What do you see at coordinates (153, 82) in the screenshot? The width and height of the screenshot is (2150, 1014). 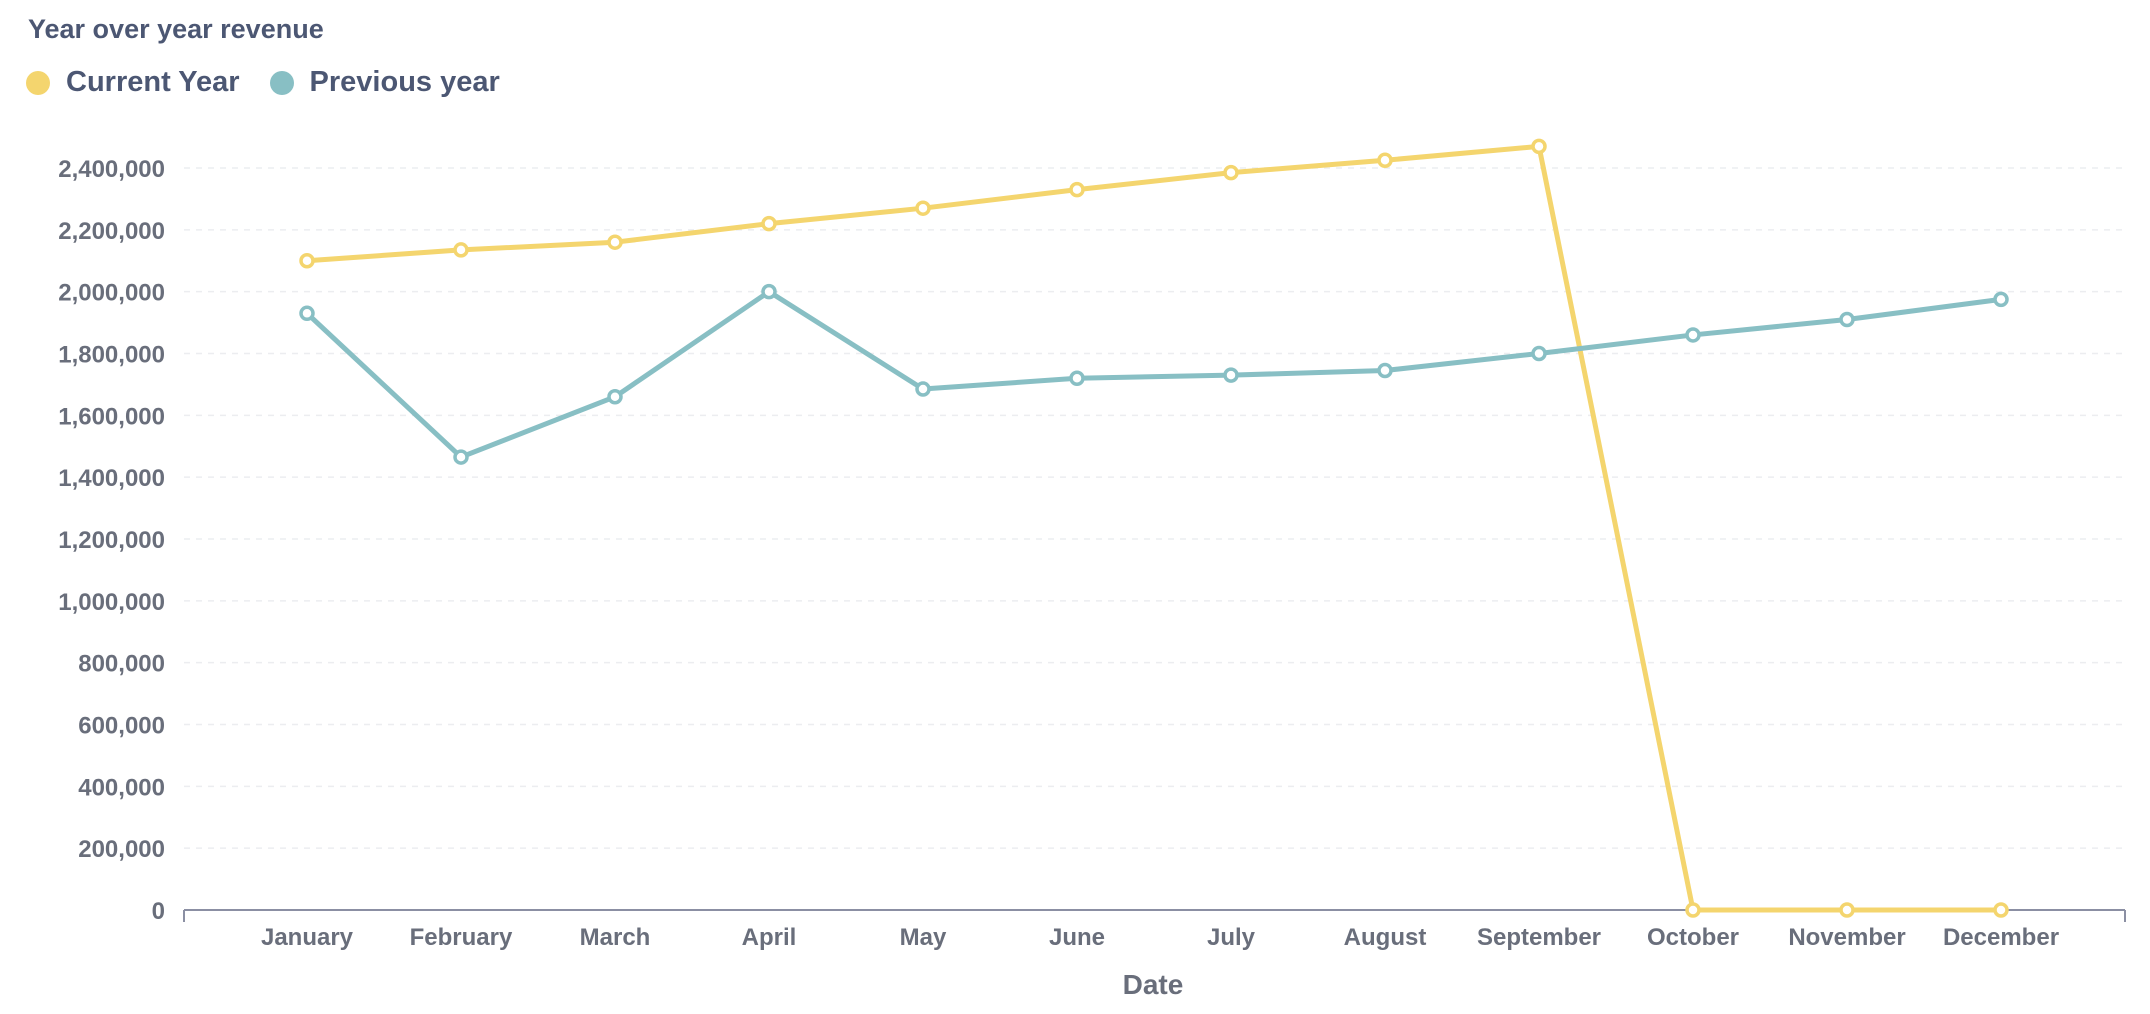 I see `legend-label-current-year: Current Year` at bounding box center [153, 82].